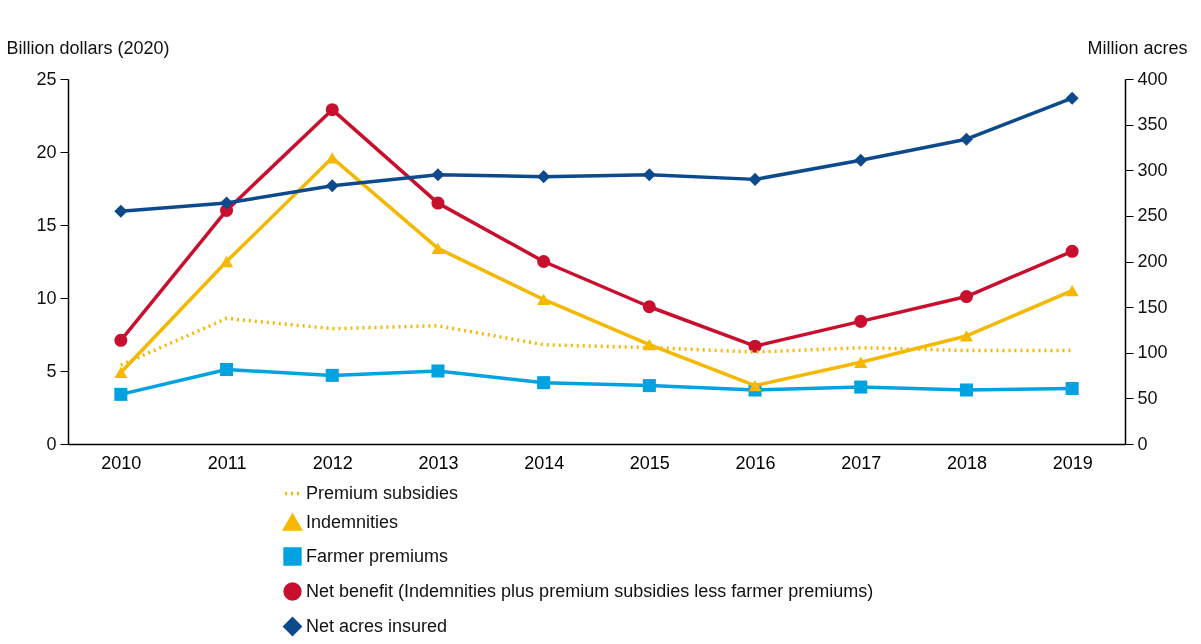 This screenshot has height=644, width=1201. Describe the element at coordinates (1152, 306) in the screenshot. I see `y2-tick-label: 150` at that location.